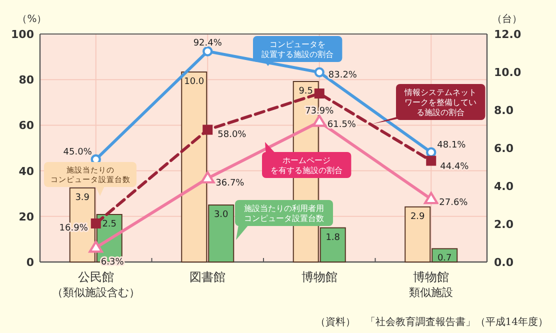 Image resolution: width=556 pixels, height=333 pixels. Describe the element at coordinates (319, 277) in the screenshot. I see `x-tick-label: 博物館` at that location.